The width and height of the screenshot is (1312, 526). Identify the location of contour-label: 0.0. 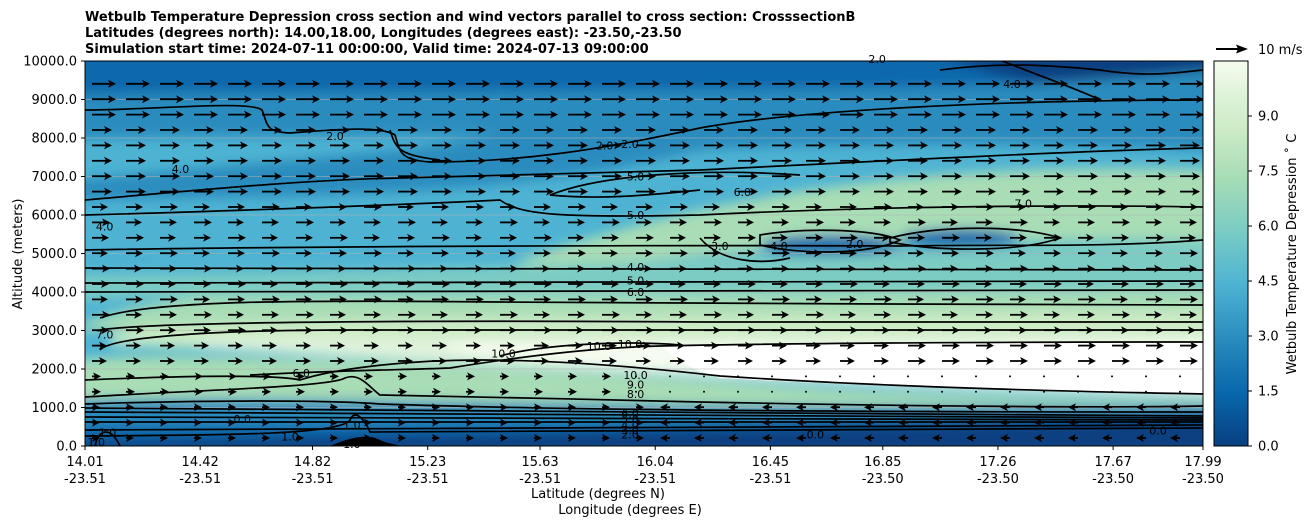
(816, 434).